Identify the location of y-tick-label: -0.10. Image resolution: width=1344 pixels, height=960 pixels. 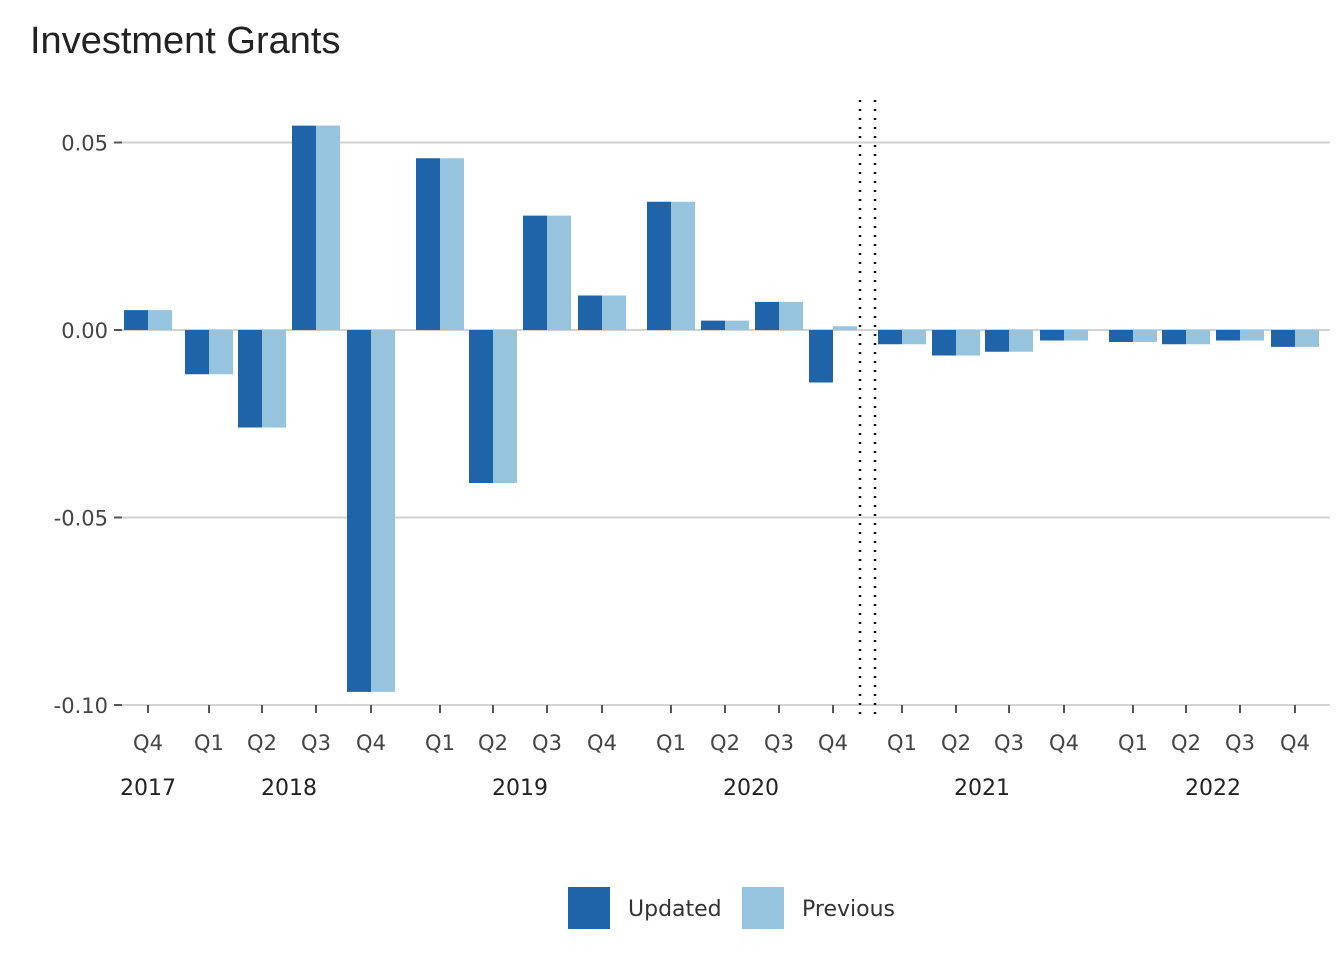
(81, 706).